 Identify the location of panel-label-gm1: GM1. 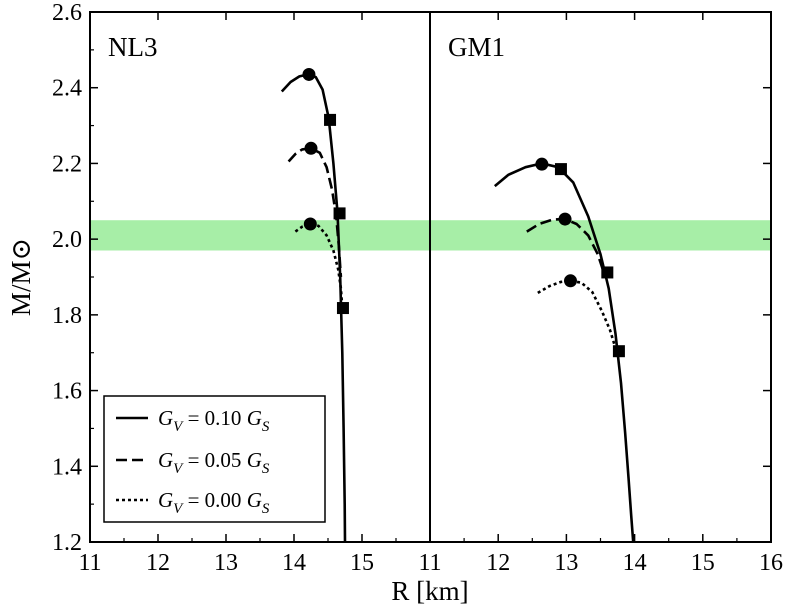
(476, 47).